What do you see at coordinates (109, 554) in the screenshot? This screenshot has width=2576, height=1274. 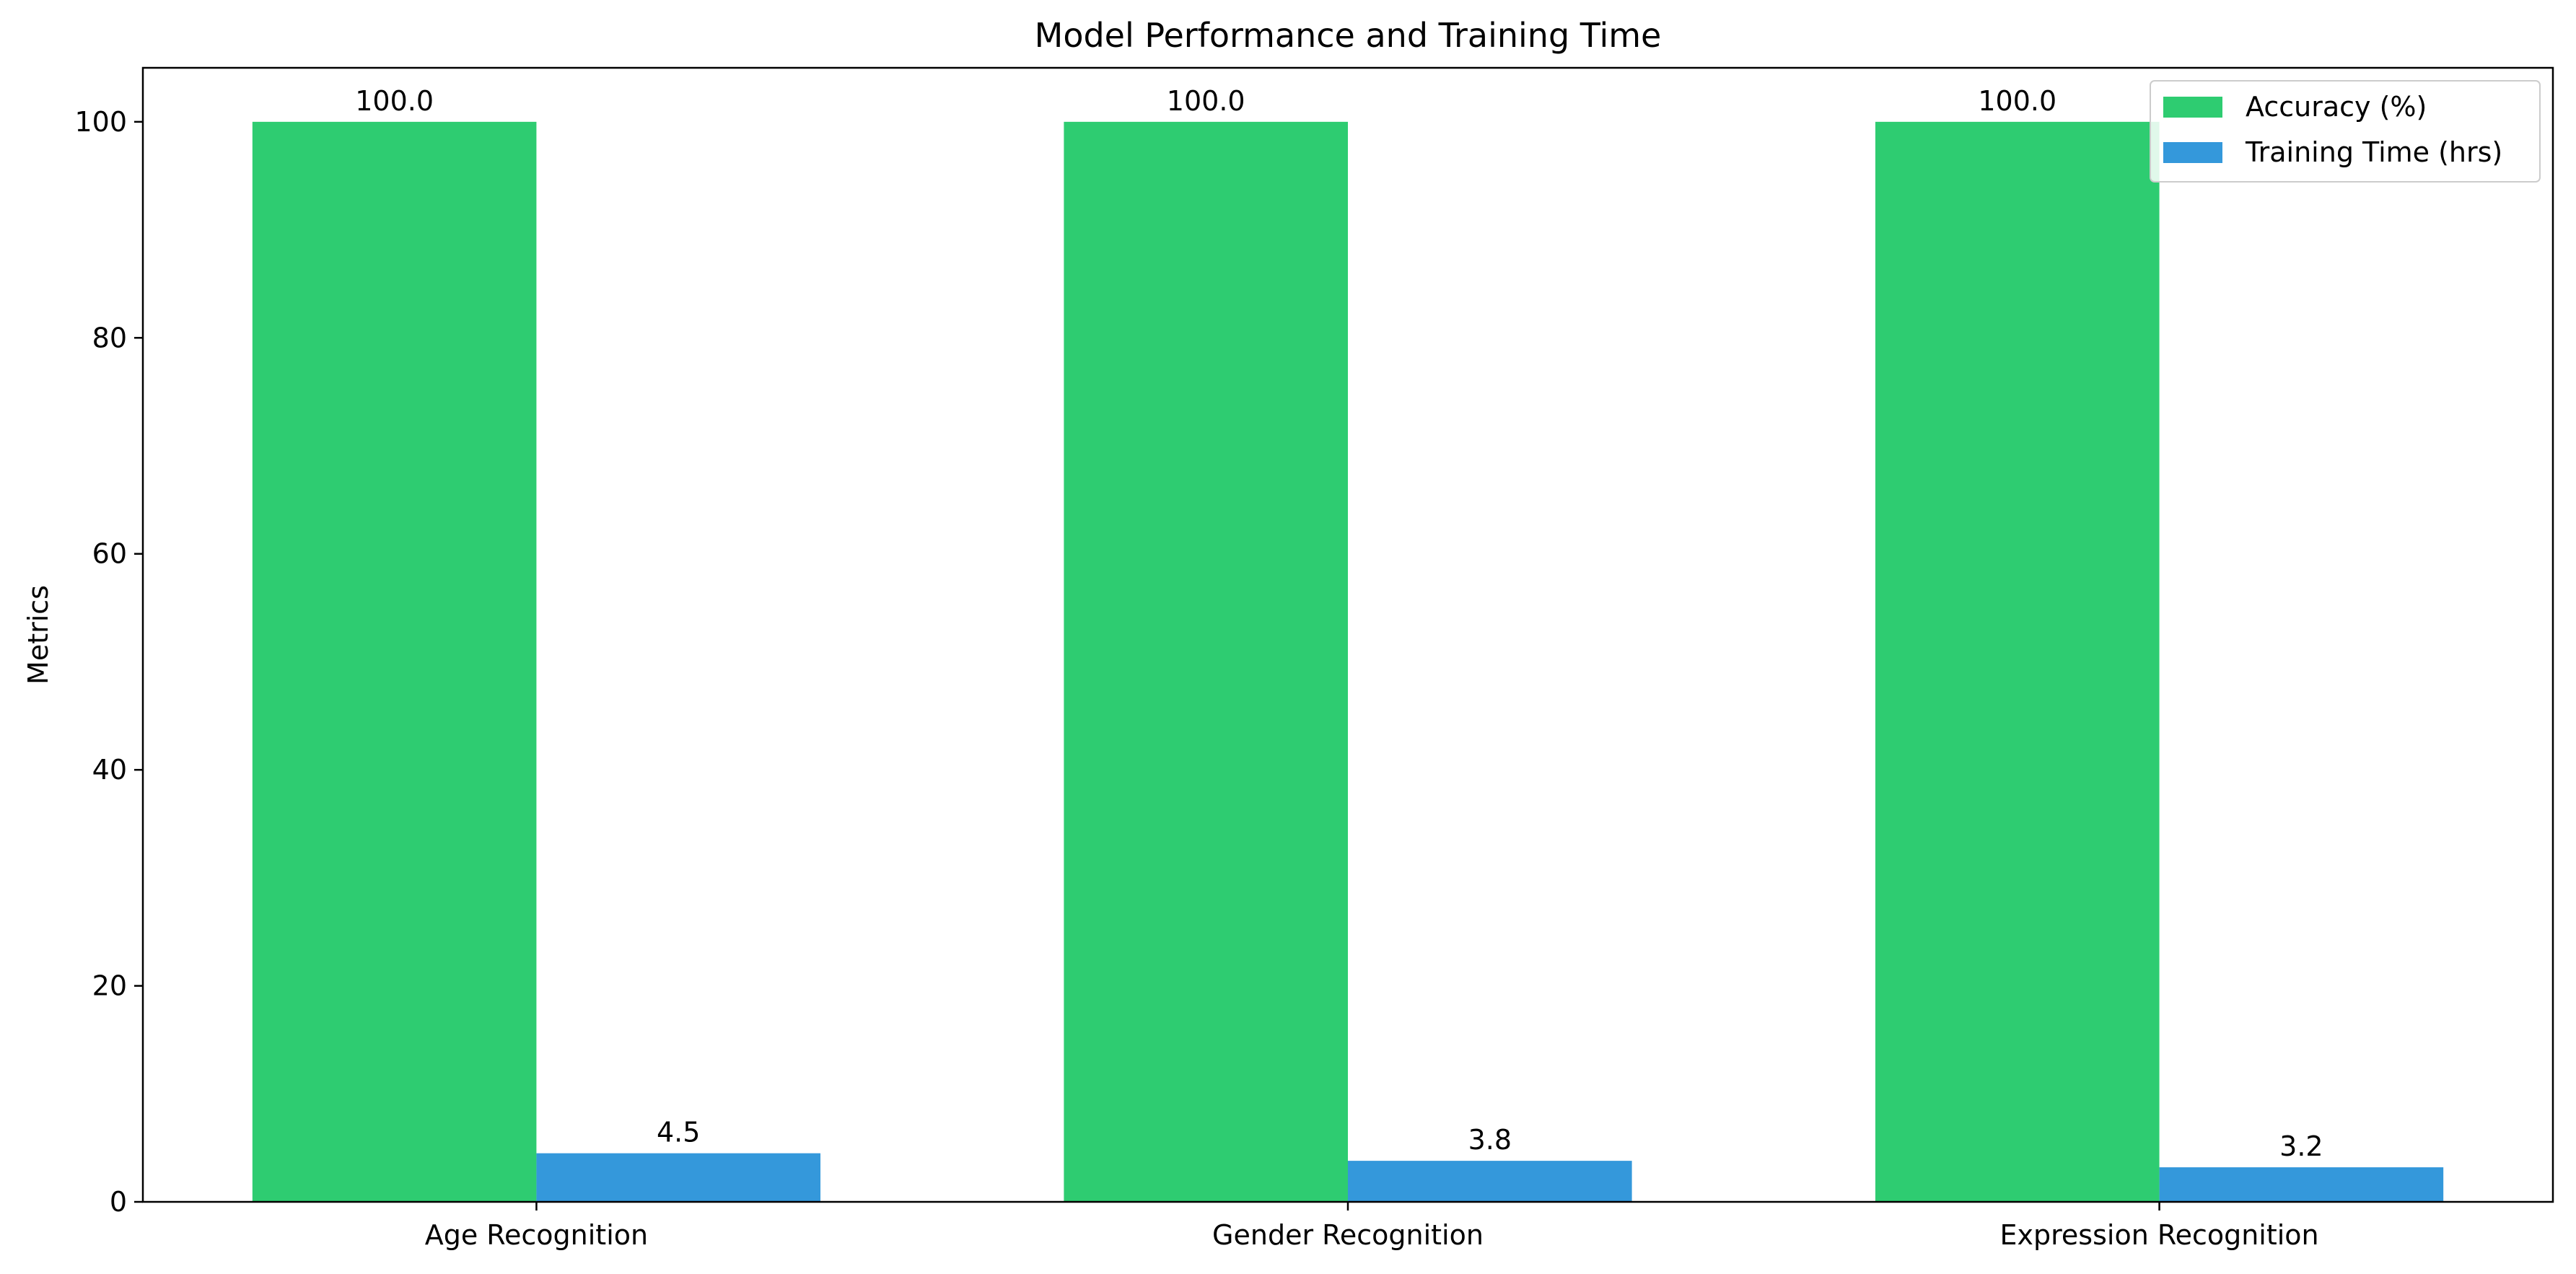 I see `y-tick-label: 60` at bounding box center [109, 554].